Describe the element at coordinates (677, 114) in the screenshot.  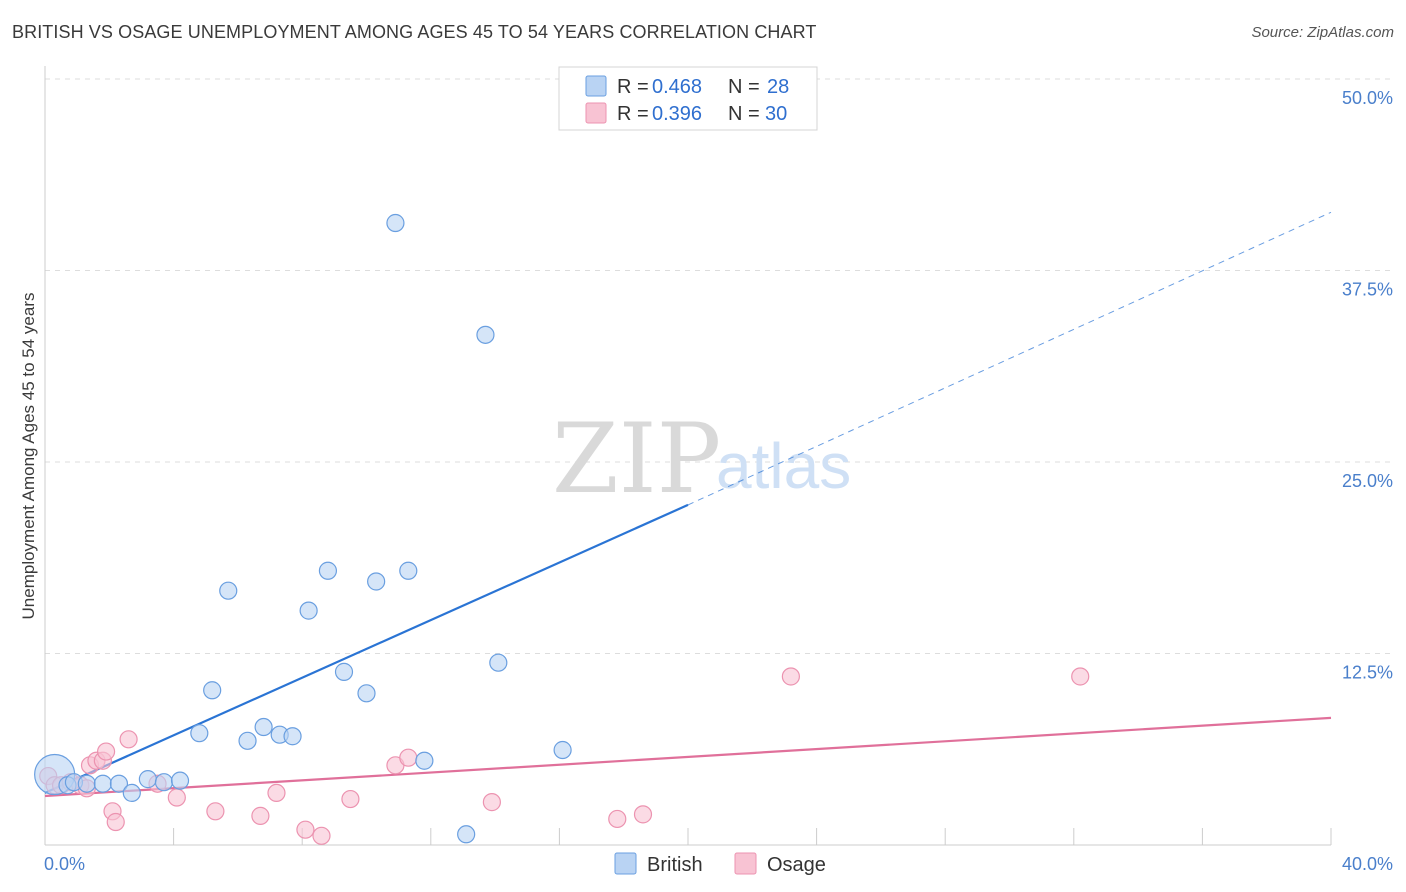
I see `legend-r-value-osage: 0.396` at that location.